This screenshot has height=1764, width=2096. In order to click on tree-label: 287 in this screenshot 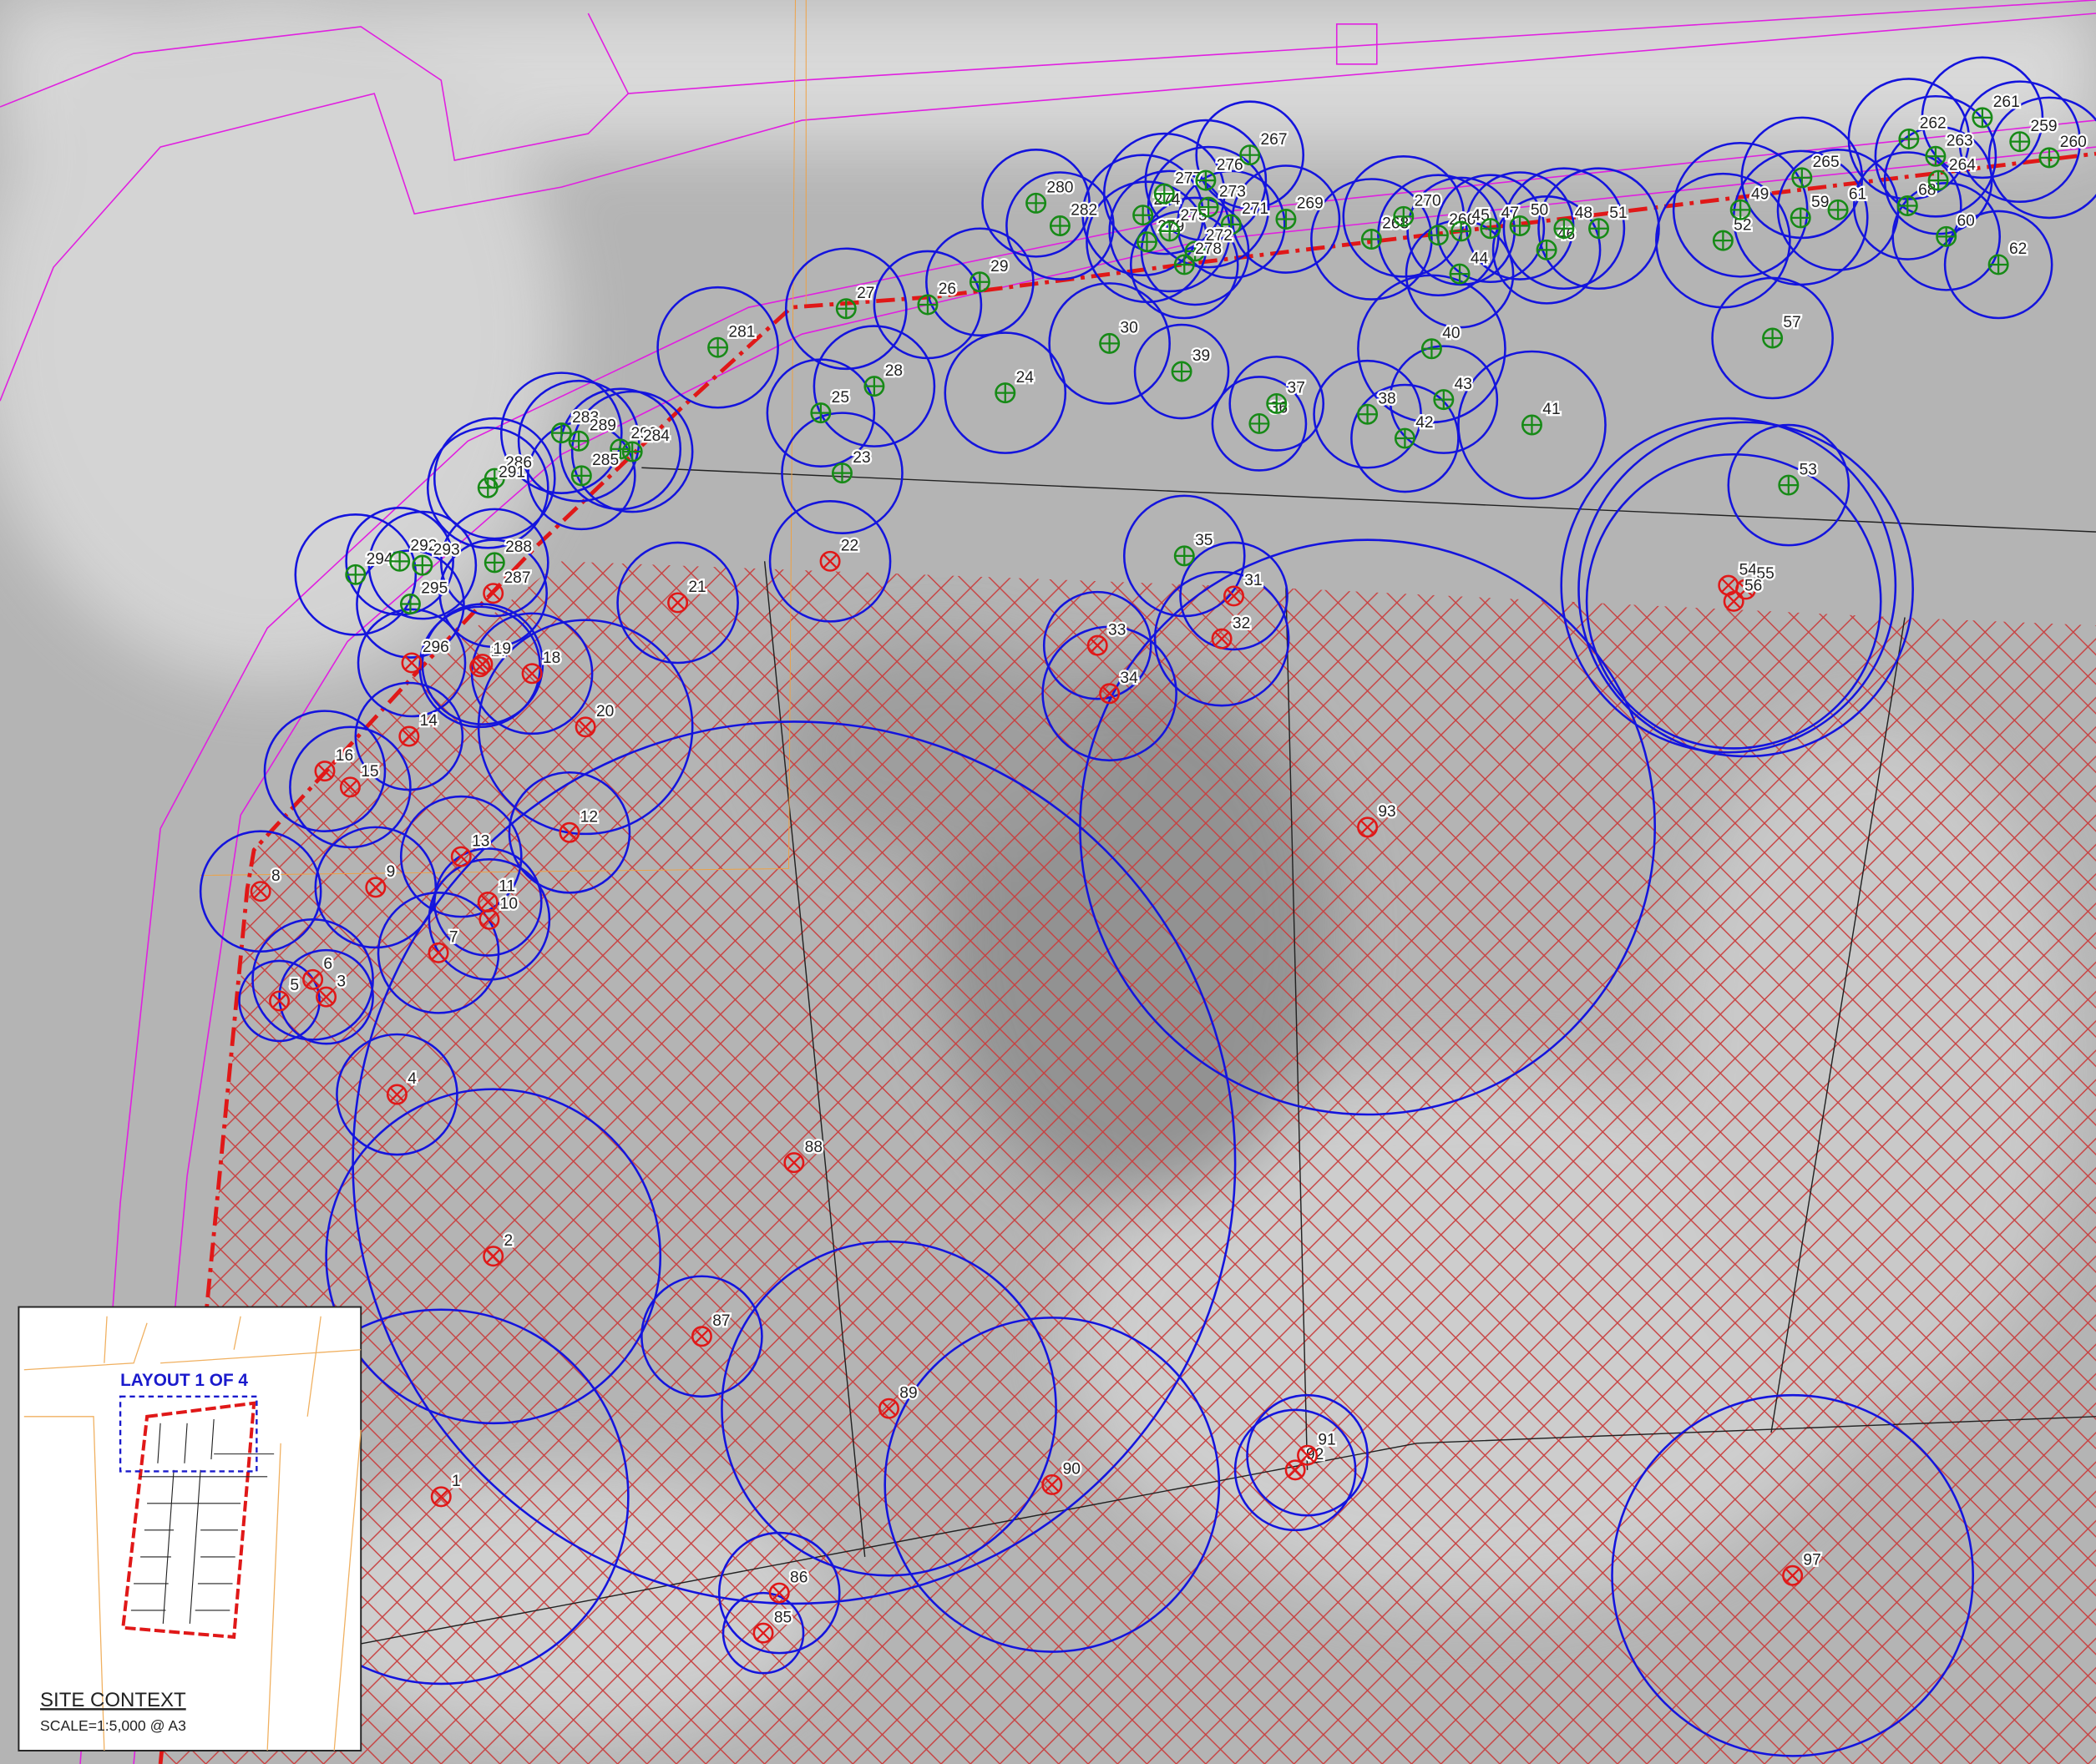, I will do `click(517, 578)`.